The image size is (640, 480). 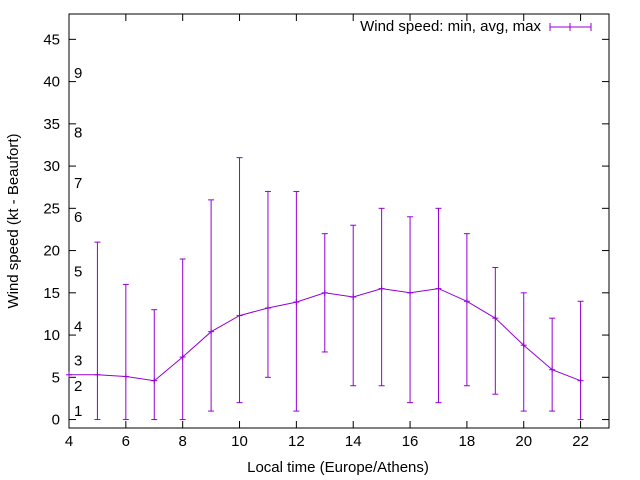 I want to click on x-tick-label: 8, so click(x=183, y=441).